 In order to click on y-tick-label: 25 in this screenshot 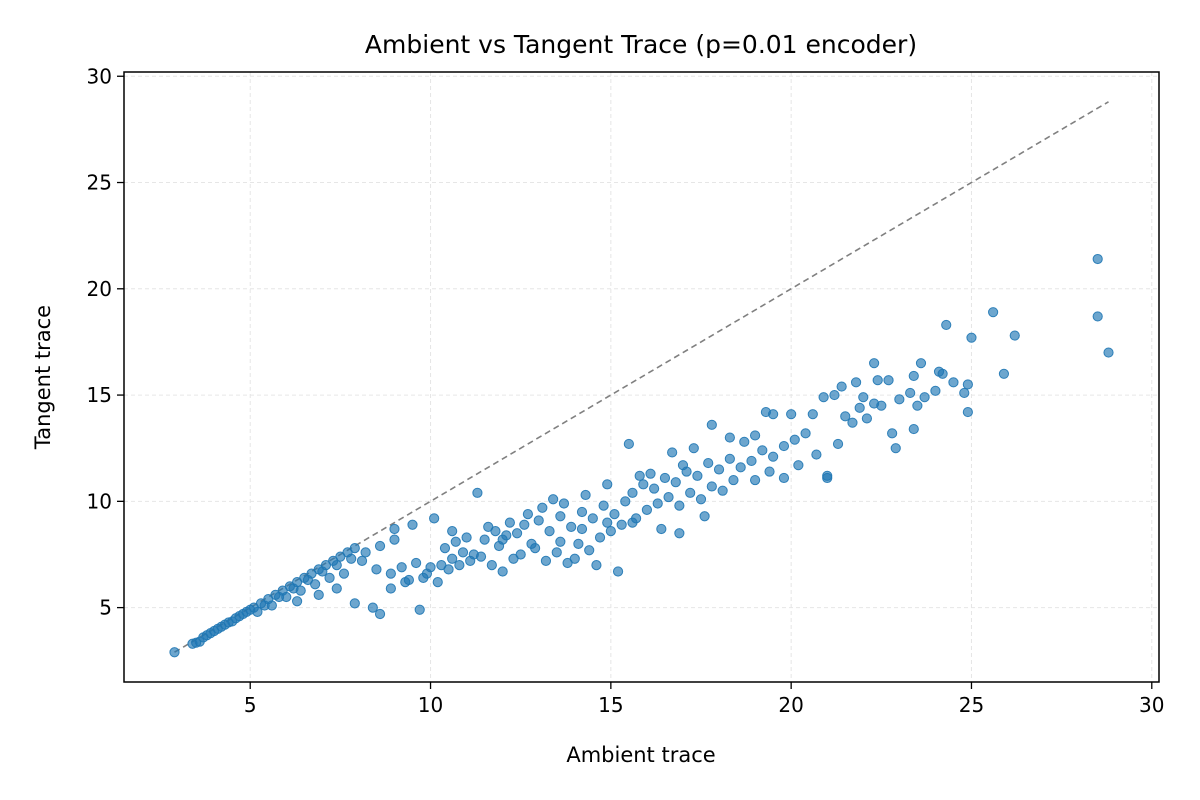, I will do `click(99, 183)`.